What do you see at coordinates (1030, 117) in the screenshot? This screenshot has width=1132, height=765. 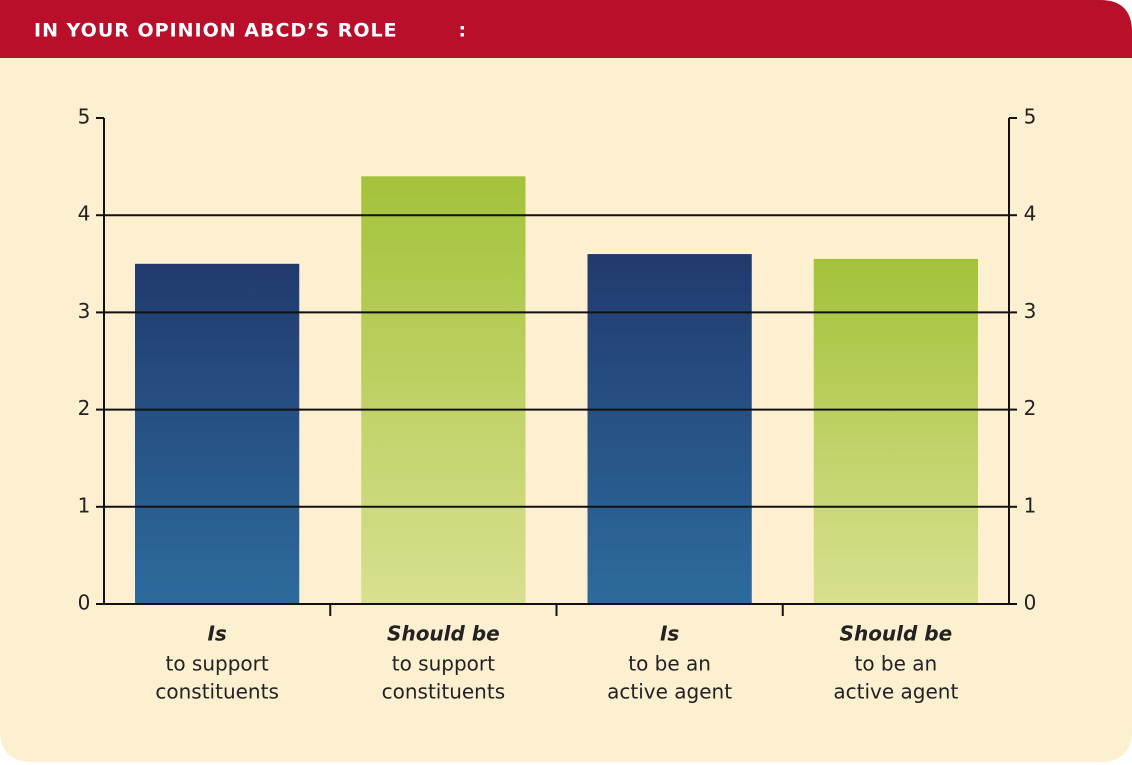 I see `y2-tick-label: 5` at bounding box center [1030, 117].